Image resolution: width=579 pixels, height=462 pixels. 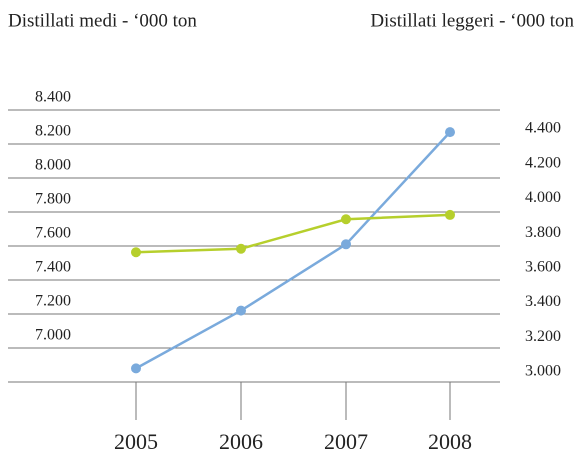 I want to click on left-title: Distillati medi - ‘000 ton, so click(x=102, y=20).